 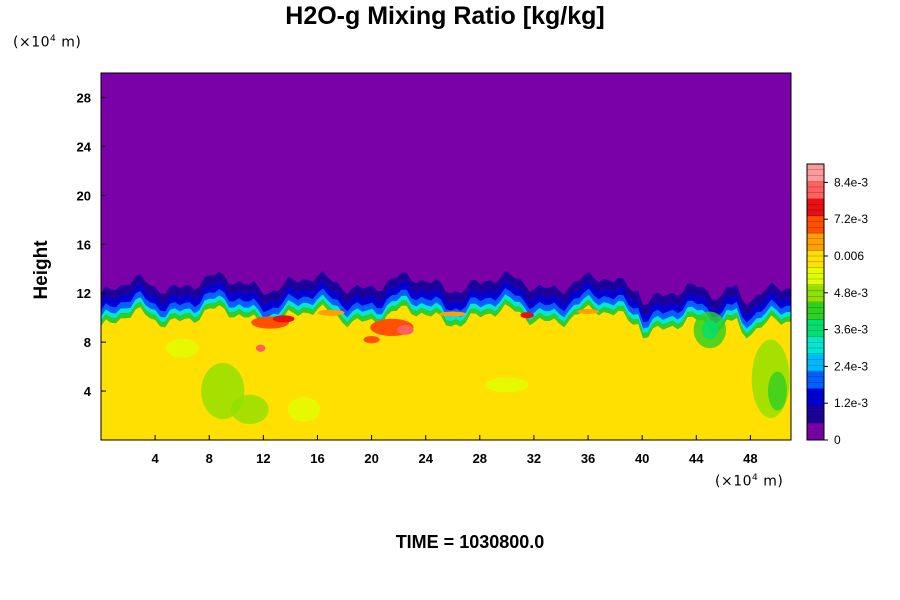 I want to click on x-tick-label: 48, so click(x=750, y=458).